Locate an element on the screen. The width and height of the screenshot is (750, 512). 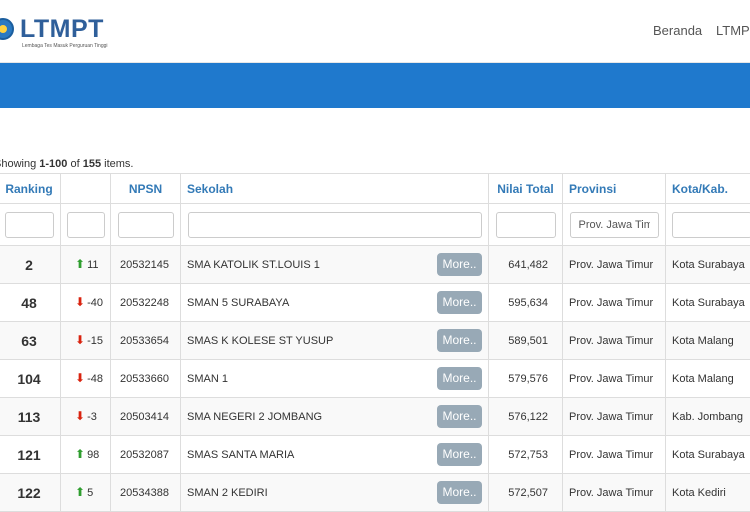
filter-npsn-input is located at coordinates (146, 225).